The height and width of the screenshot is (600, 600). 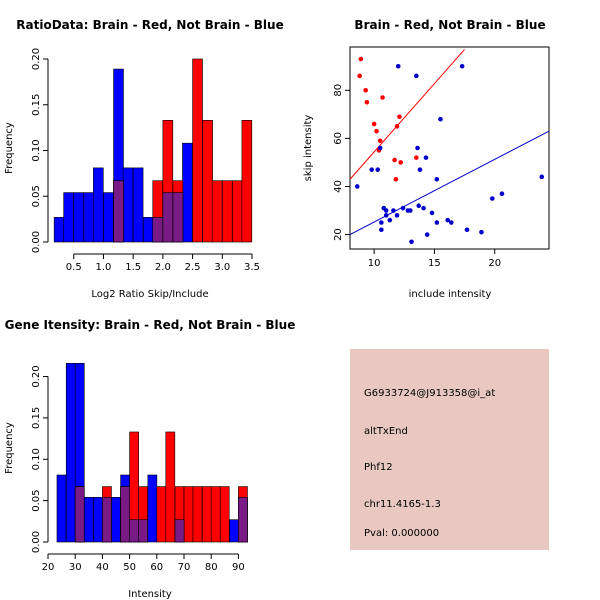 I want to click on ratio-histogram-title: RatioData: Brain - Red, Not Brain - Blue, so click(x=149, y=25).